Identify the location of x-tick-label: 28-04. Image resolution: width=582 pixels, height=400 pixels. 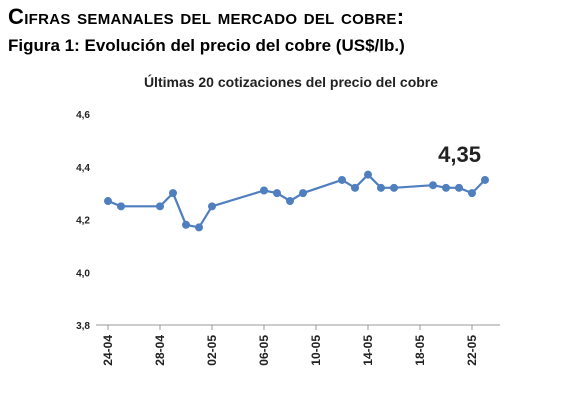
(160, 350).